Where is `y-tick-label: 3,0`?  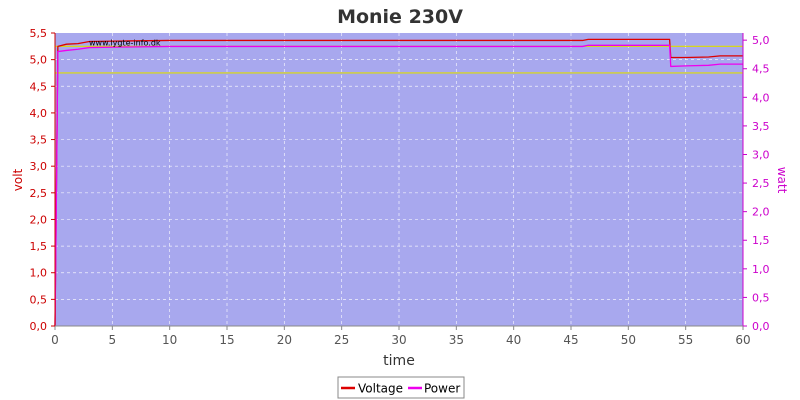 y-tick-label: 3,0 is located at coordinates (39, 166).